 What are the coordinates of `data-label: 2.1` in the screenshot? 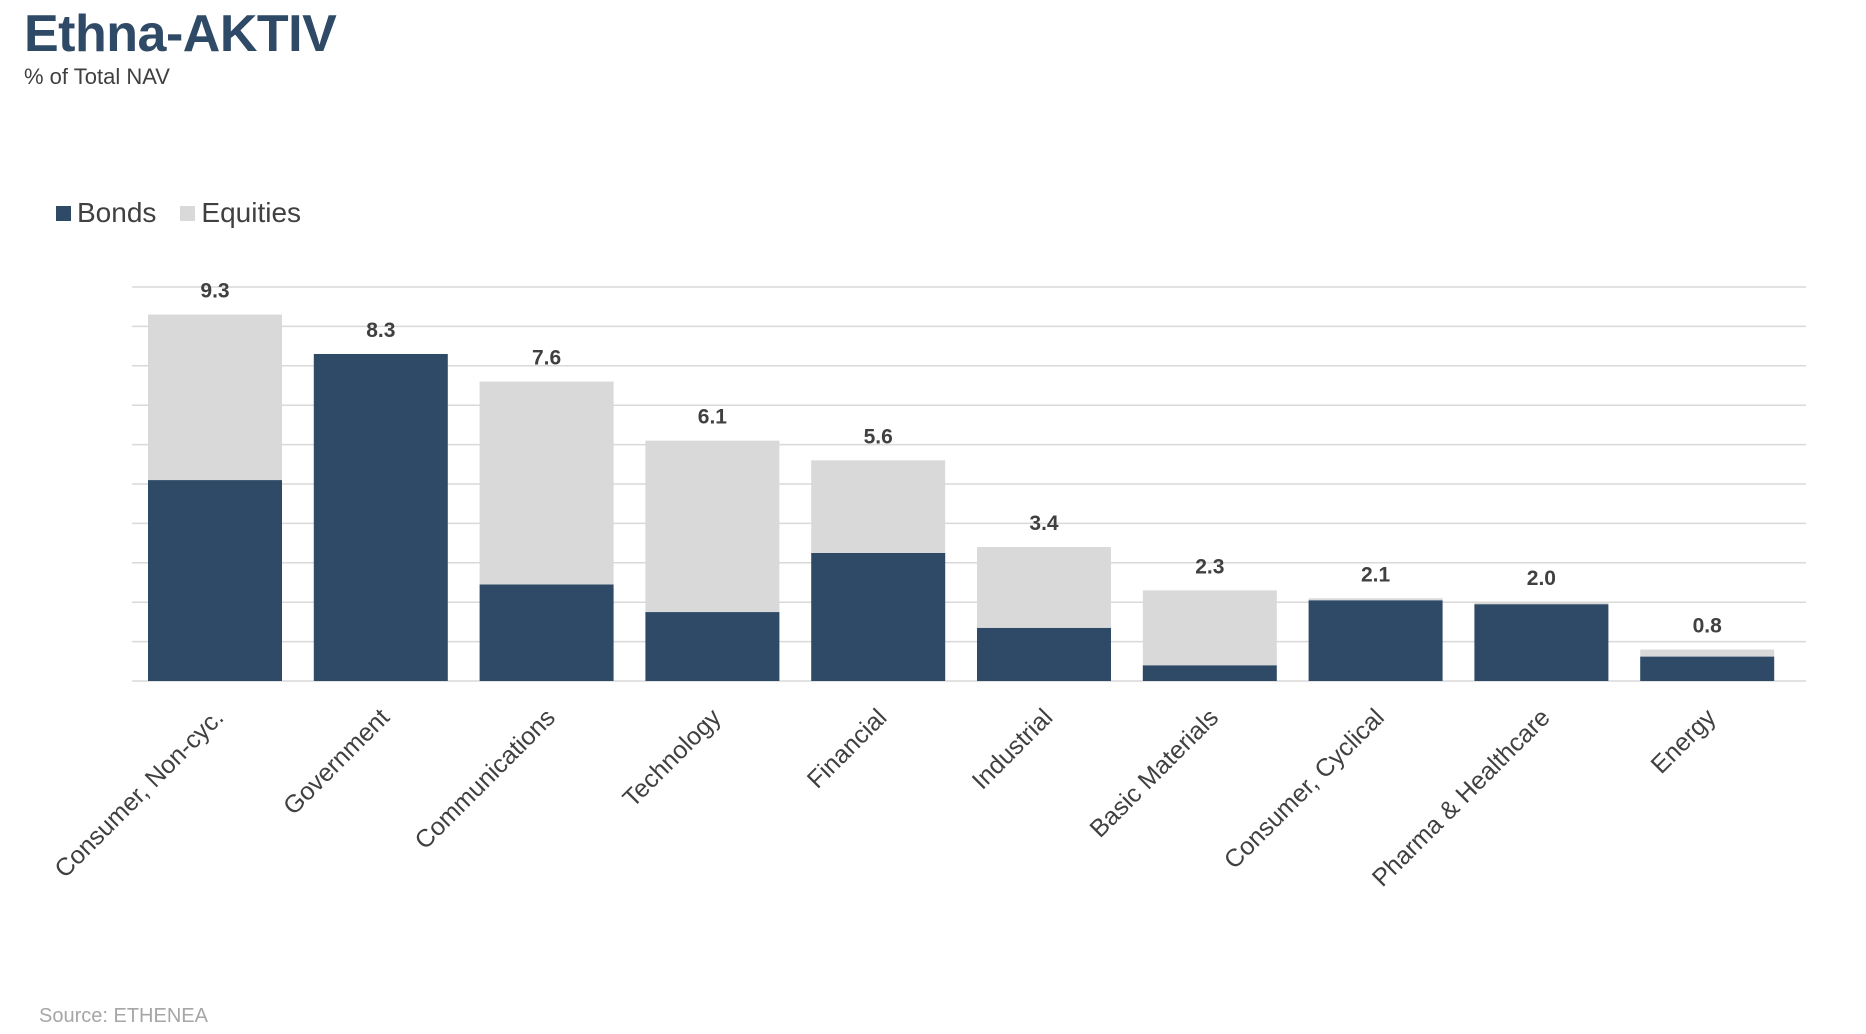 It's located at (1376, 574).